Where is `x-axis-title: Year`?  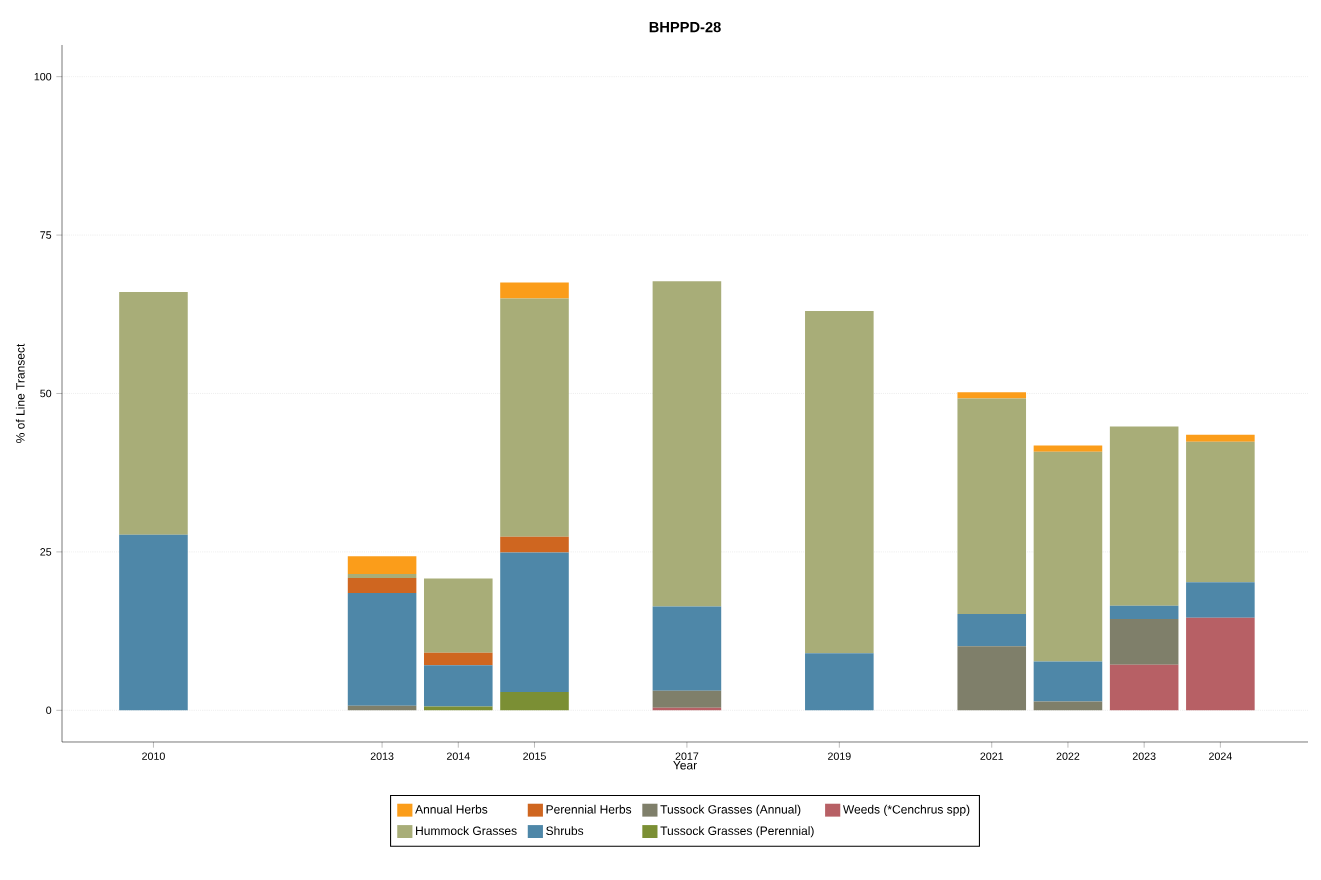
x-axis-title: Year is located at coordinates (685, 765).